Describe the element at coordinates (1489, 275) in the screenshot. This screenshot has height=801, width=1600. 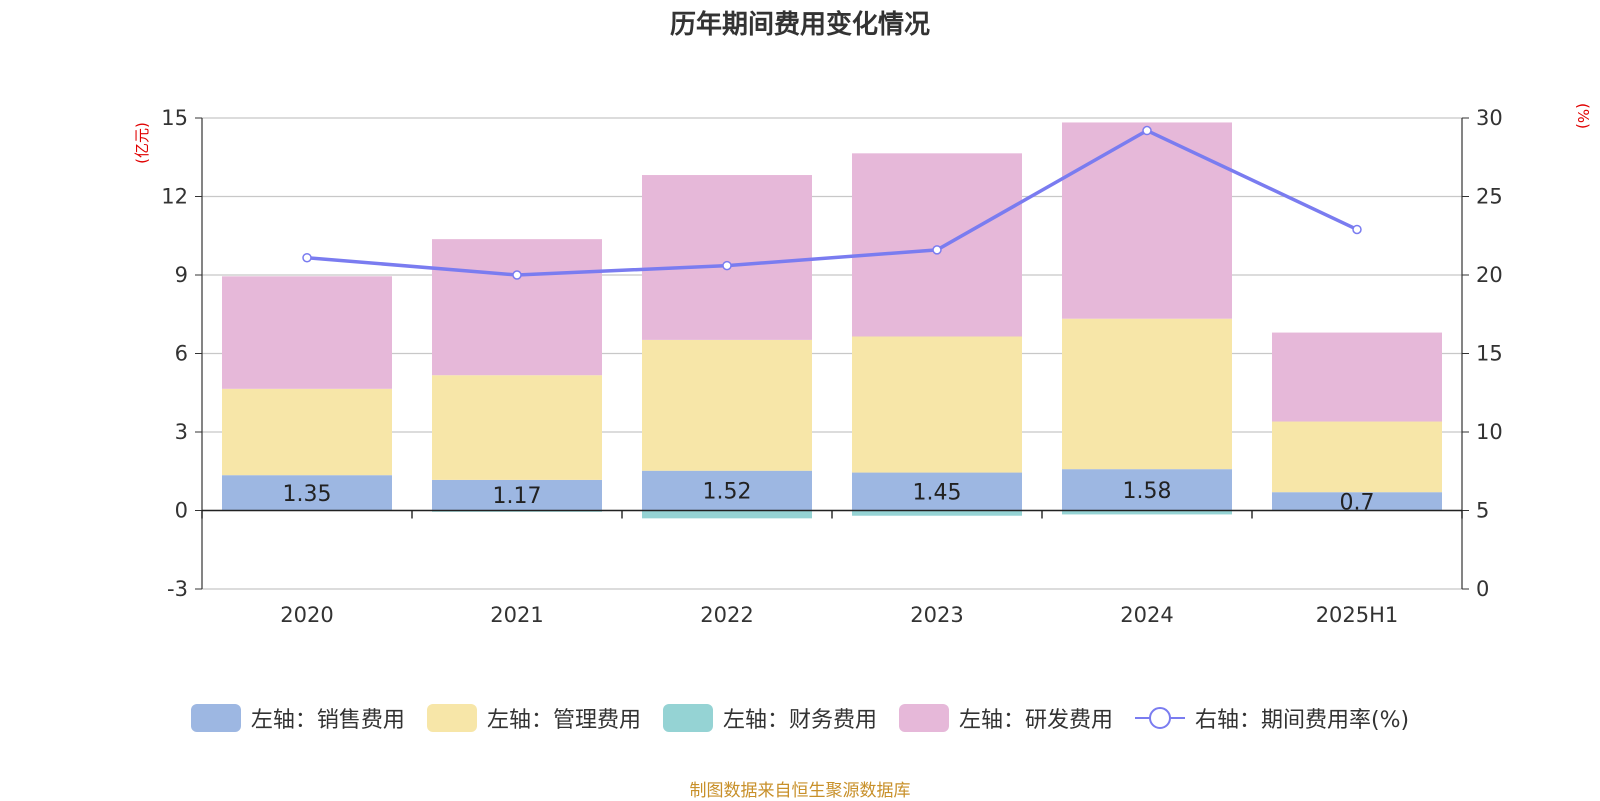
I see `right-tick-label: 20` at that location.